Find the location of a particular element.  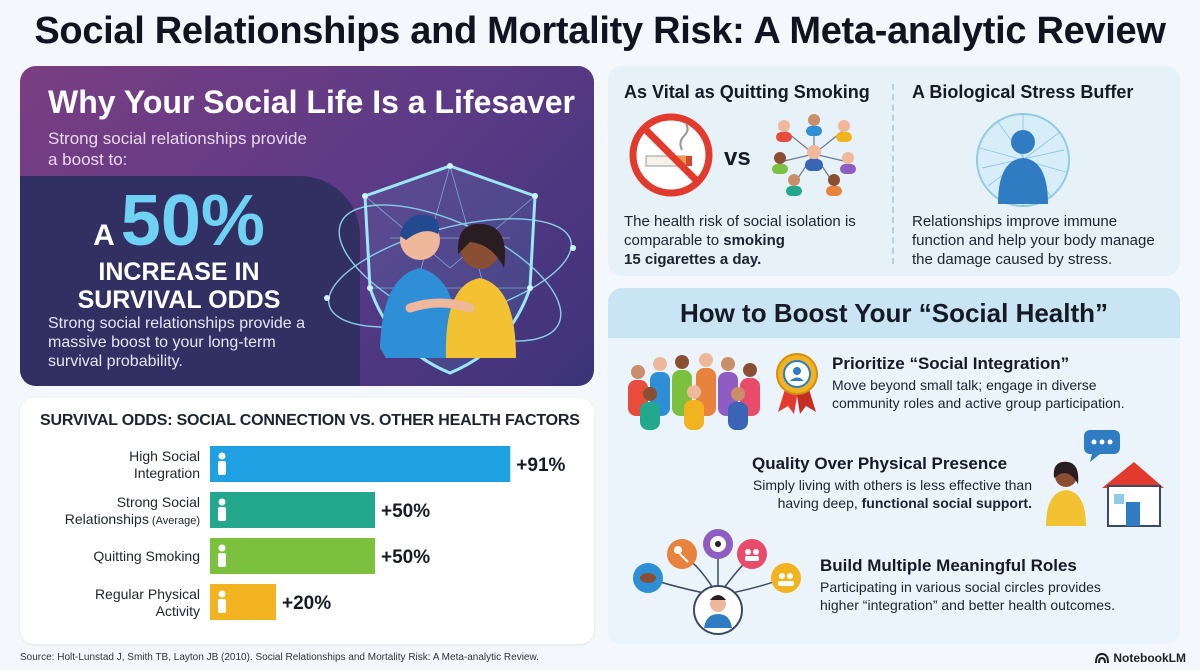

tip-text-quality-line2-plain: having deep, is located at coordinates (817, 503).